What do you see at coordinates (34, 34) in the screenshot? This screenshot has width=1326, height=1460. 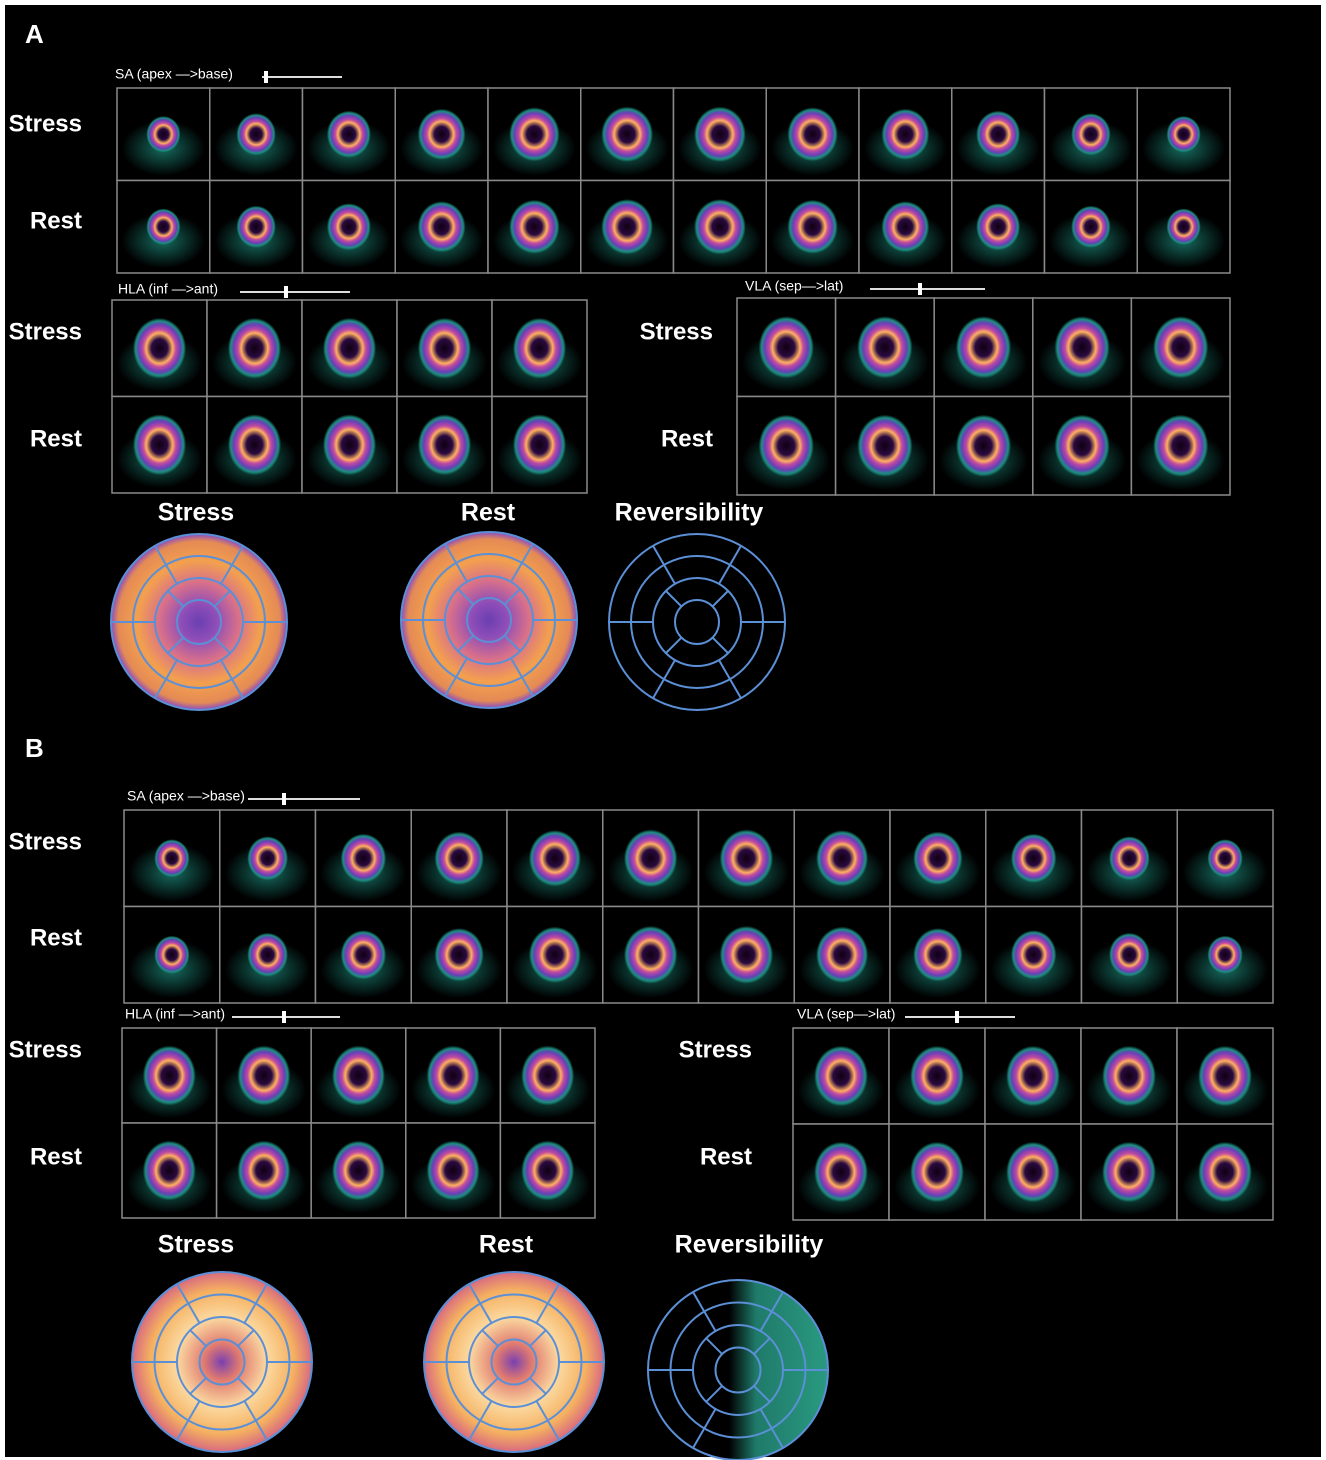 I see `panel-letter: A` at bounding box center [34, 34].